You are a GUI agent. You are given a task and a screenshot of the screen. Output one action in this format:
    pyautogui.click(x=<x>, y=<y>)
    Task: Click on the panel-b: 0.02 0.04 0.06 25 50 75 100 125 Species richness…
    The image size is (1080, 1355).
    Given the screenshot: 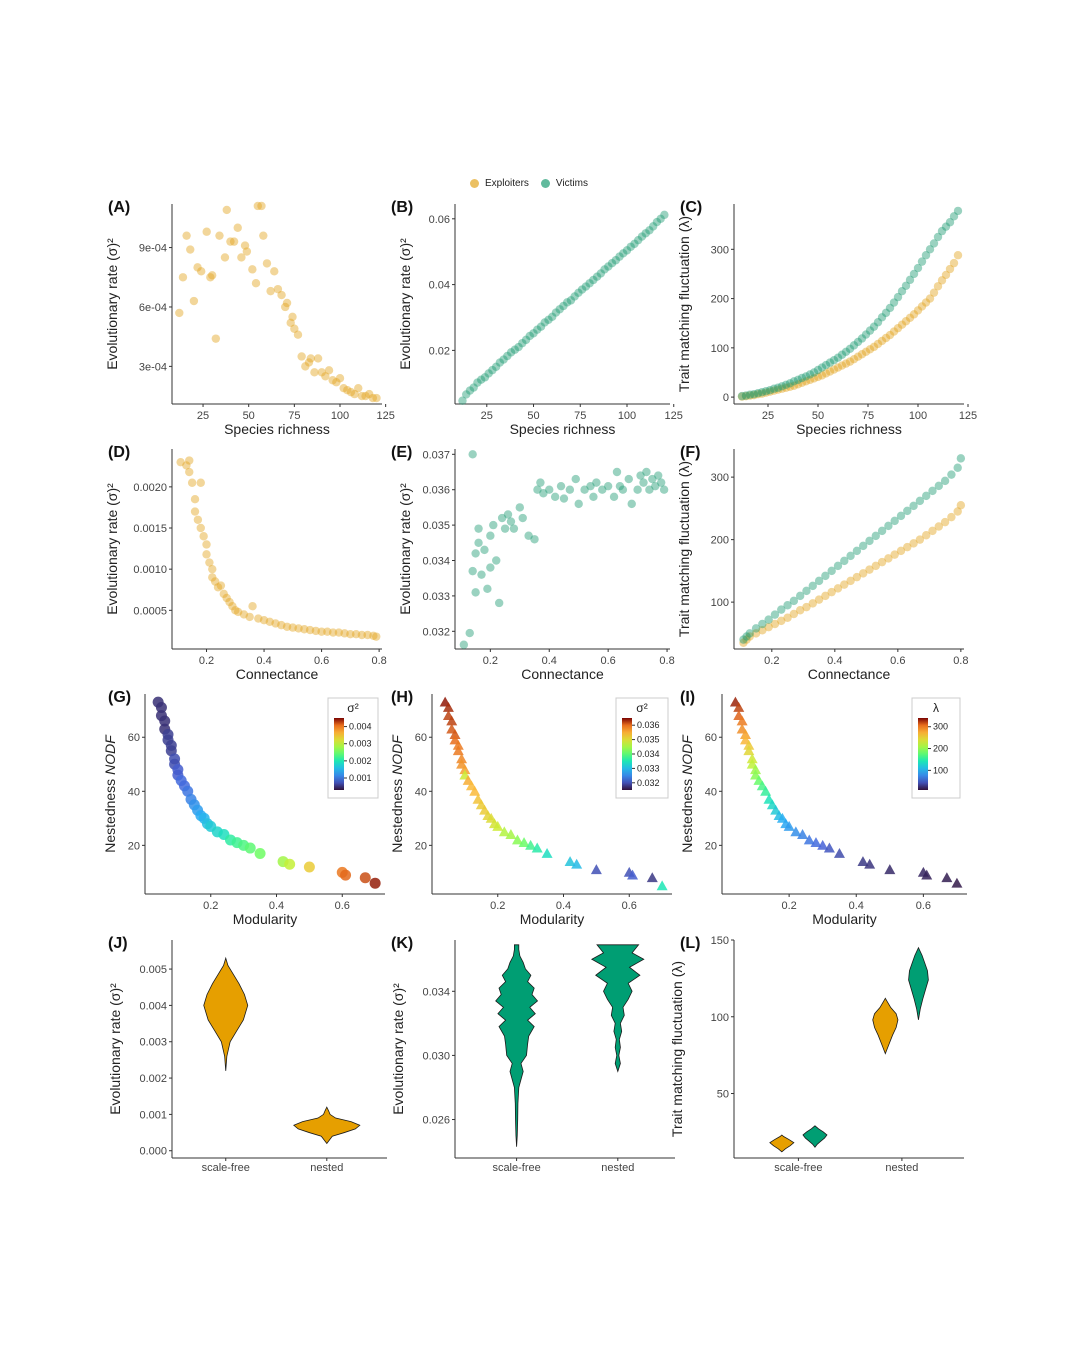 What is the action you would take?
    pyautogui.click(x=540, y=320)
    